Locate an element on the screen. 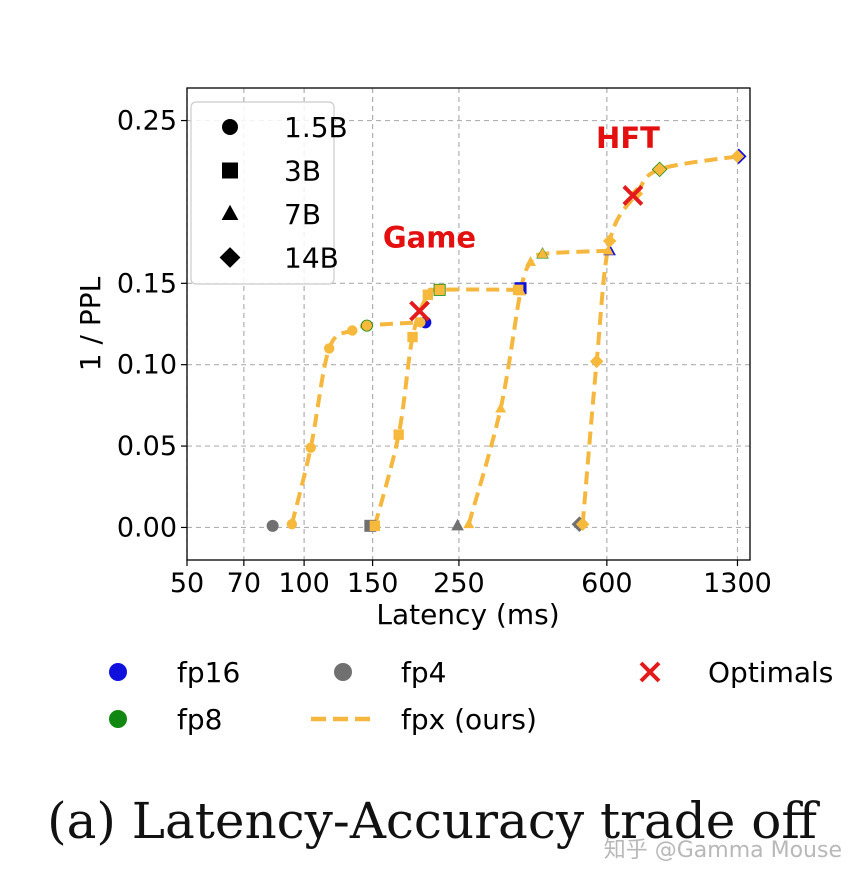 The image size is (864, 882). fpx-line-14B is located at coordinates (659, 339).